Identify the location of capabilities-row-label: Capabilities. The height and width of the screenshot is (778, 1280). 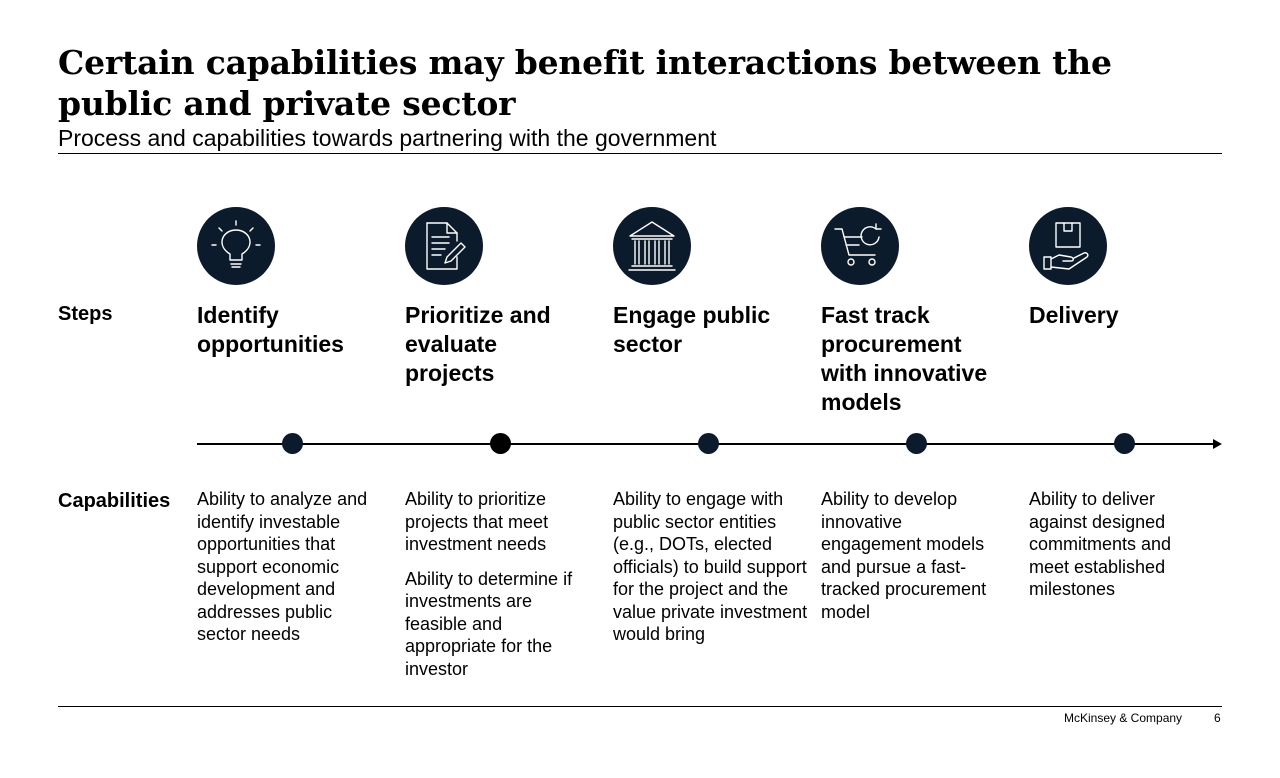
(114, 501).